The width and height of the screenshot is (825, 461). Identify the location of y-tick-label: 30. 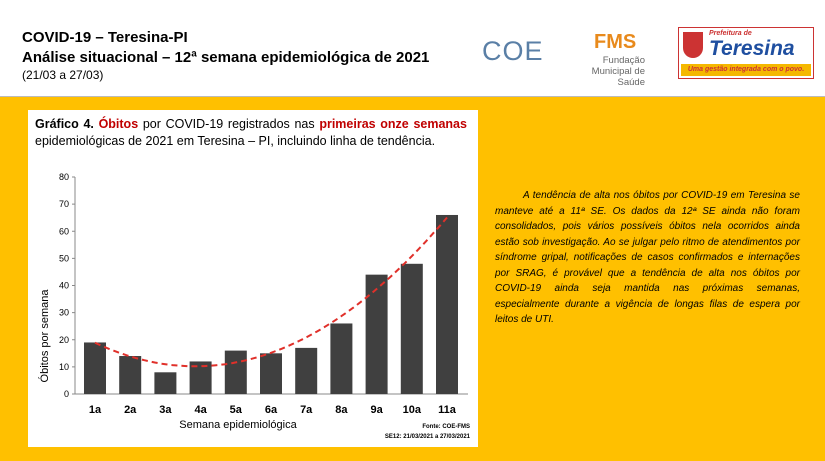
(64, 313).